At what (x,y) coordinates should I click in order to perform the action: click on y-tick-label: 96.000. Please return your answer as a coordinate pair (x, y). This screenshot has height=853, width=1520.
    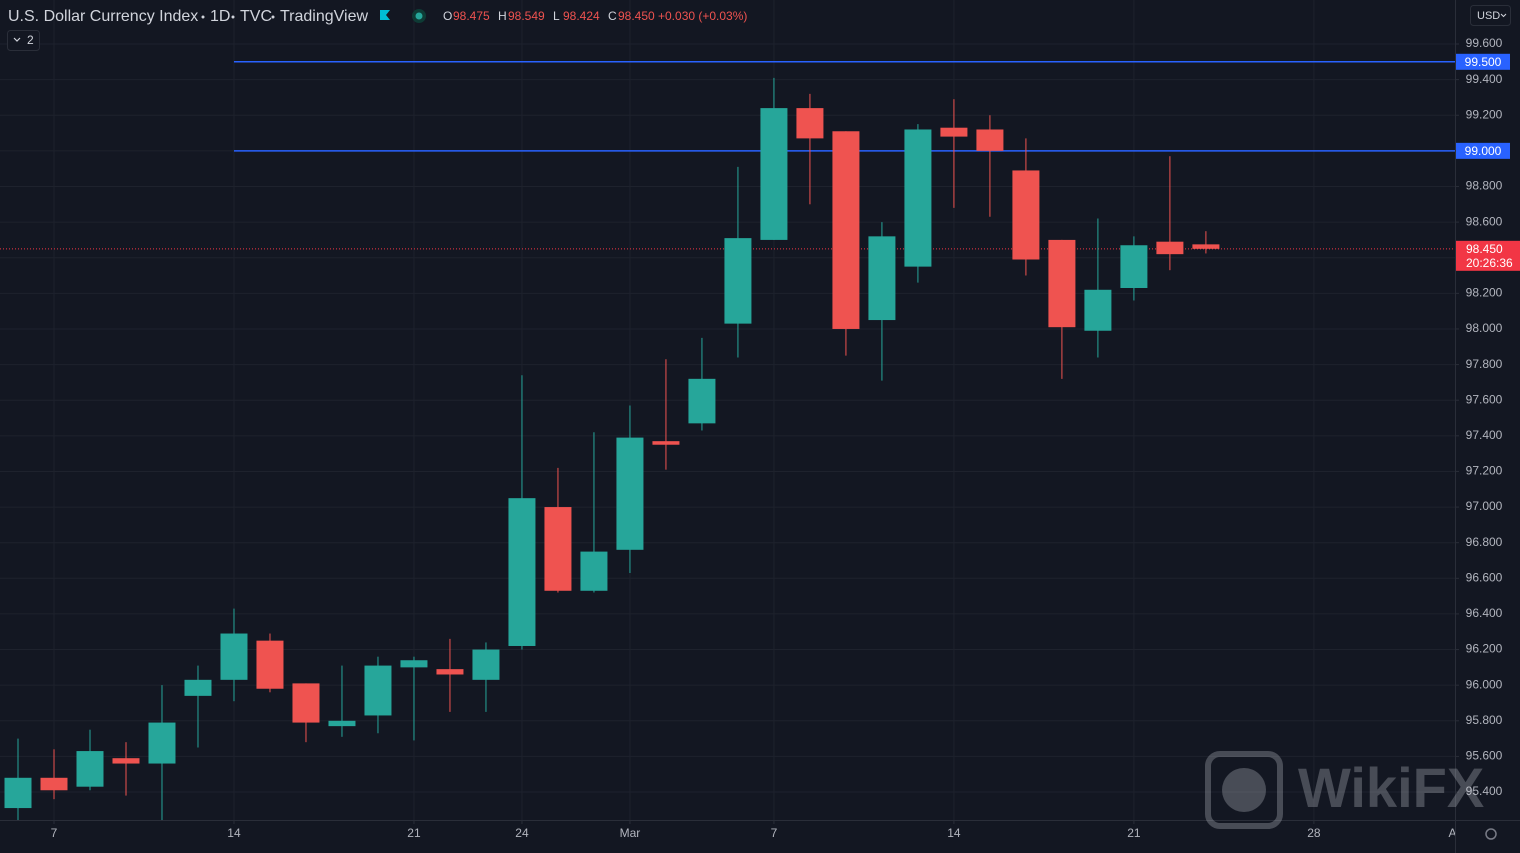
    Looking at the image, I should click on (1484, 684).